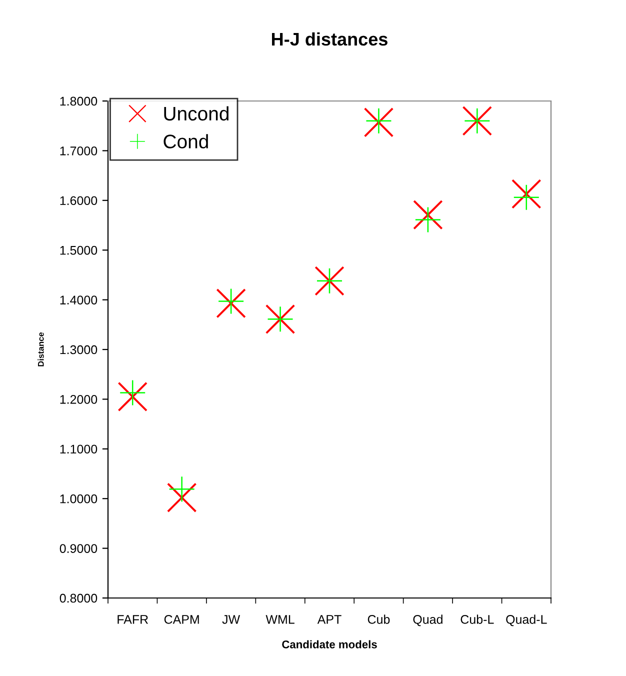 This screenshot has width=626, height=676. What do you see at coordinates (329, 644) in the screenshot?
I see `x-axis-title: Candidate models` at bounding box center [329, 644].